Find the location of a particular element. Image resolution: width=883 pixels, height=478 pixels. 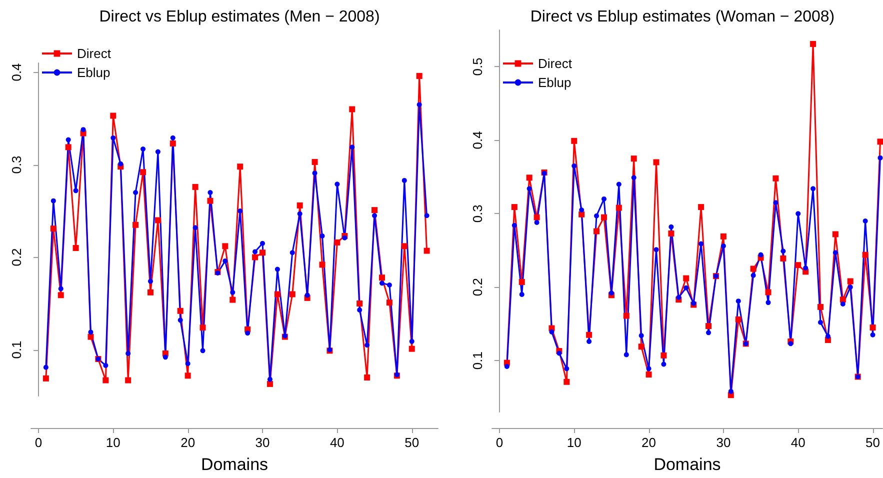

legend-label: Eblup is located at coordinates (555, 82).